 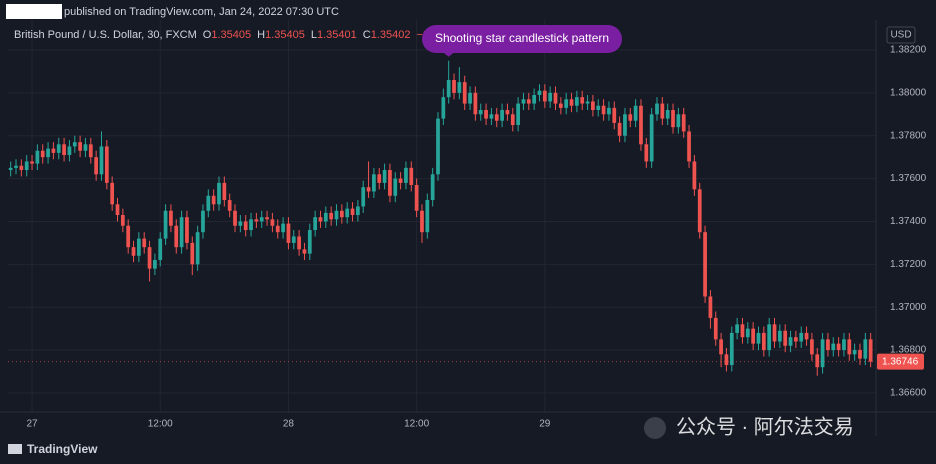 I want to click on ohlc-key: H, so click(x=261, y=35).